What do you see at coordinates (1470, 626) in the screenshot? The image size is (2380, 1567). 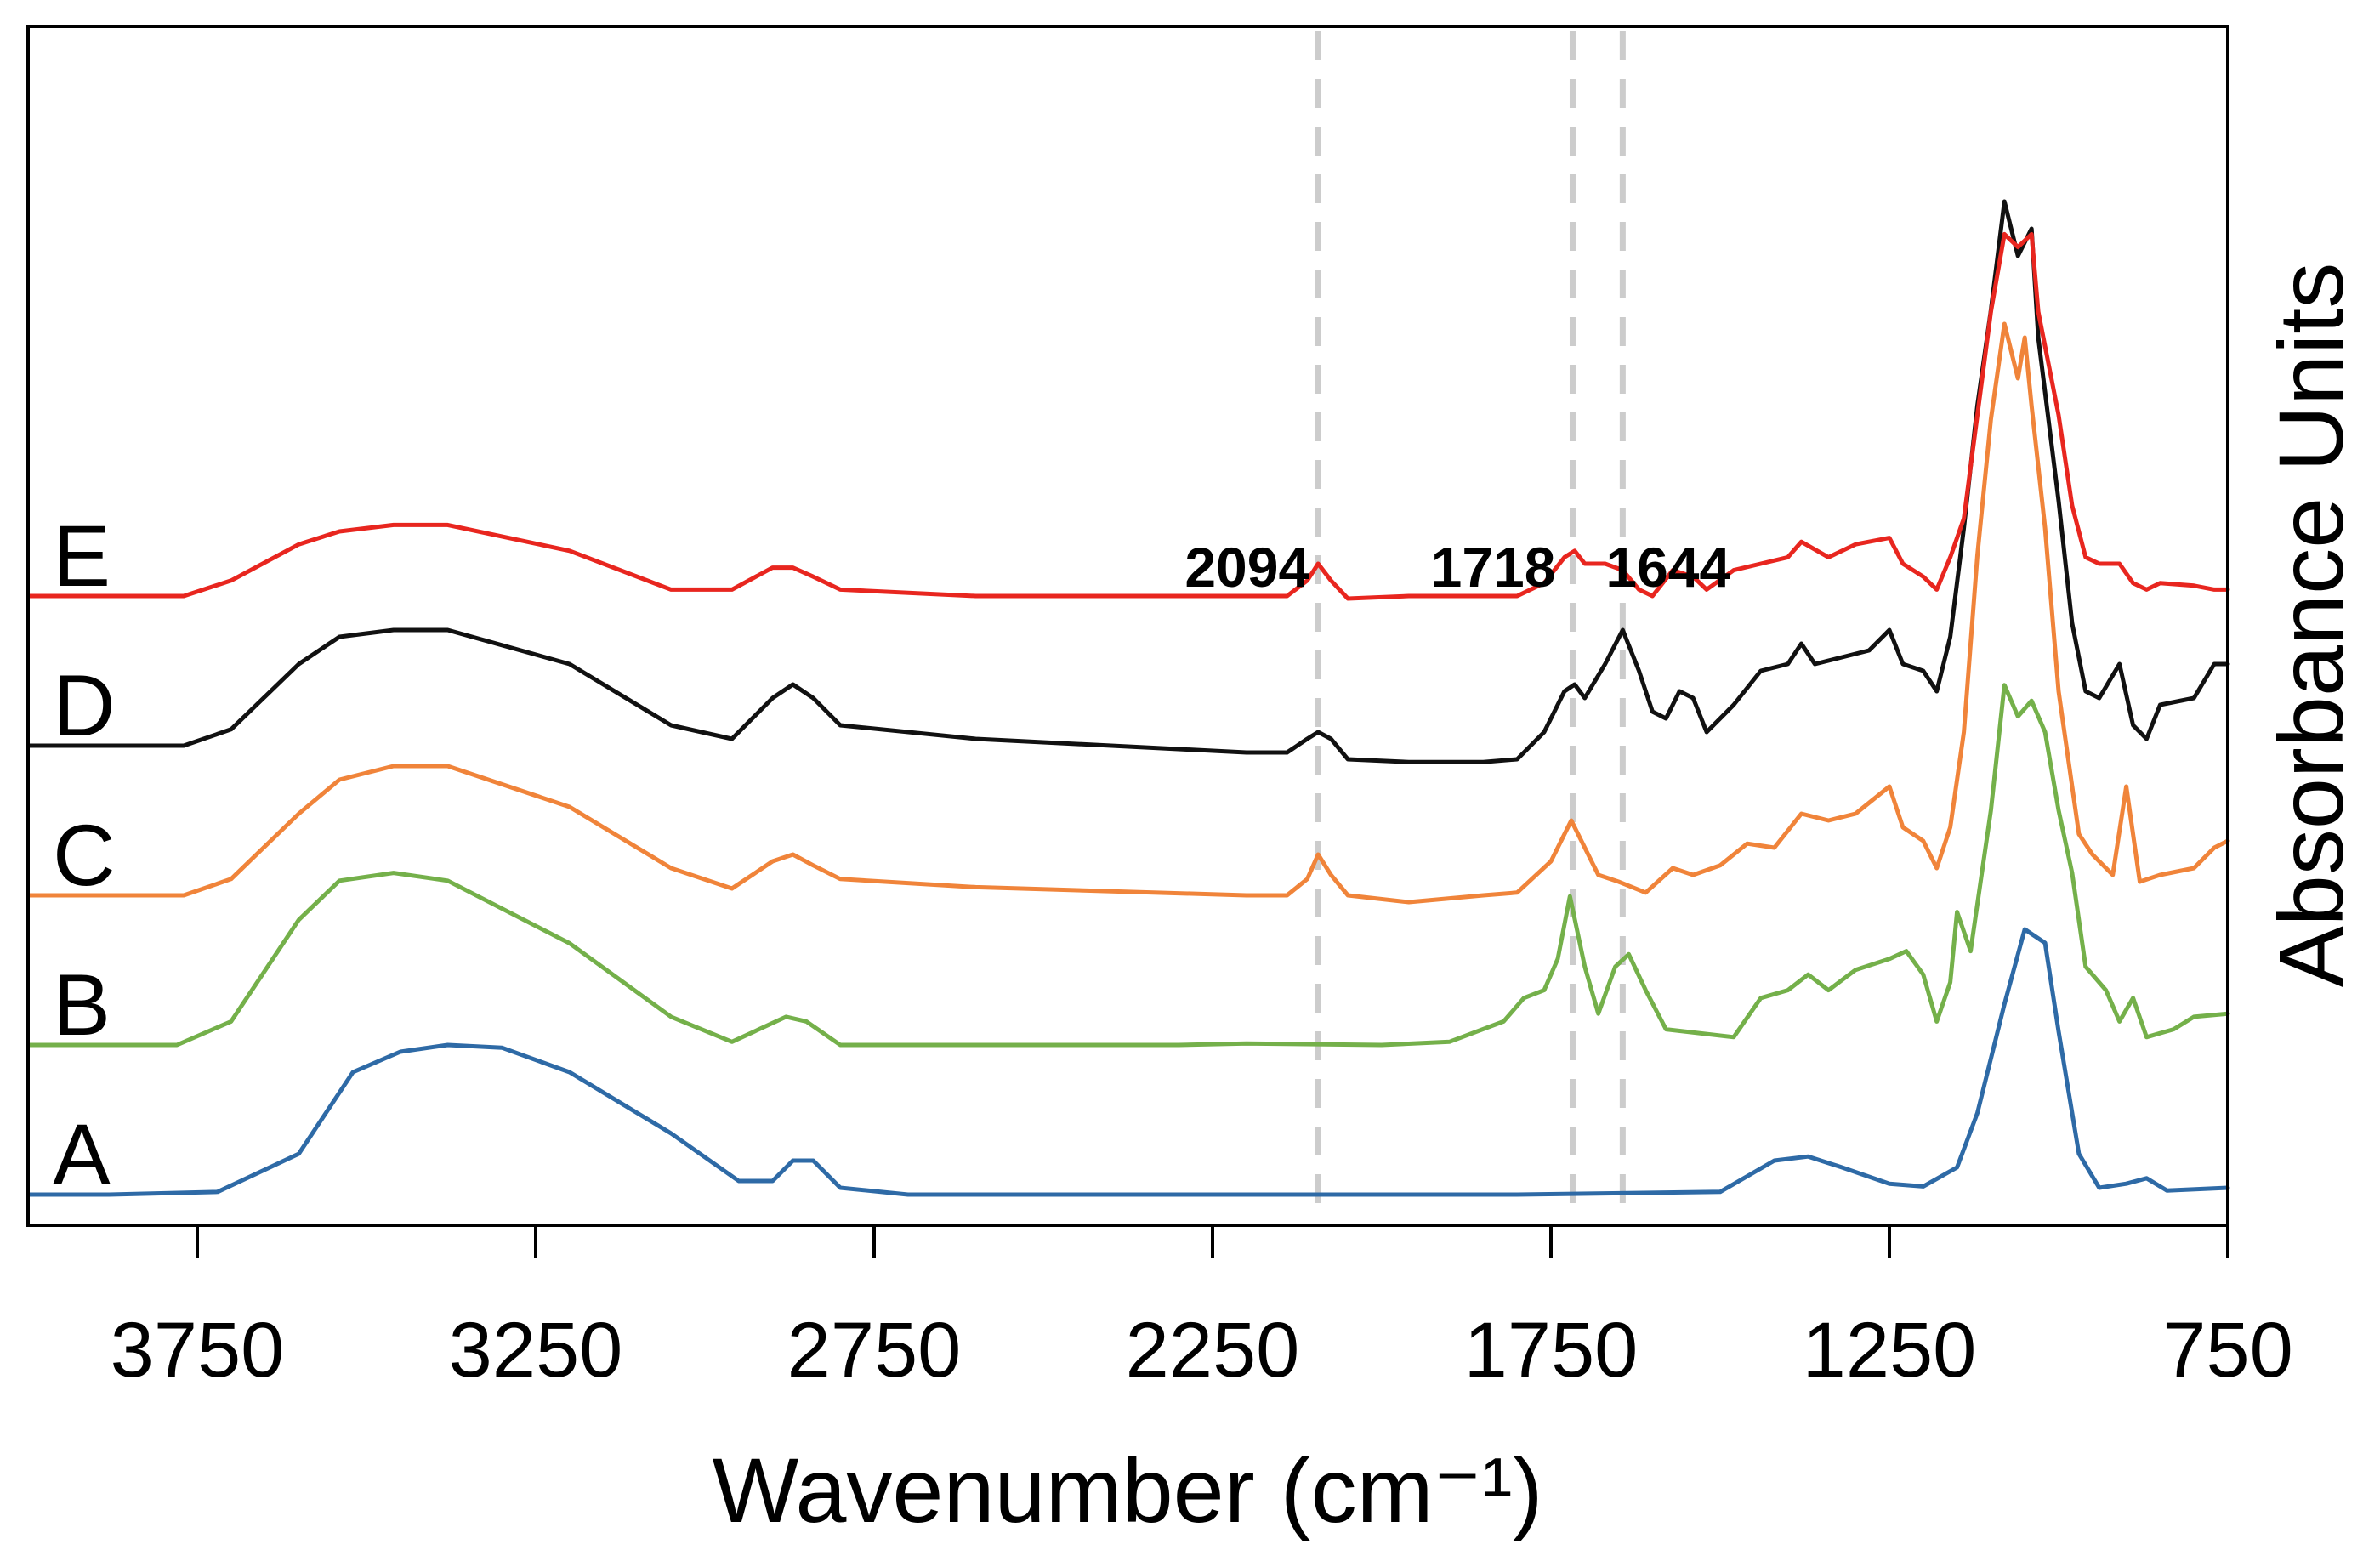 I see `reference-lines` at bounding box center [1470, 626].